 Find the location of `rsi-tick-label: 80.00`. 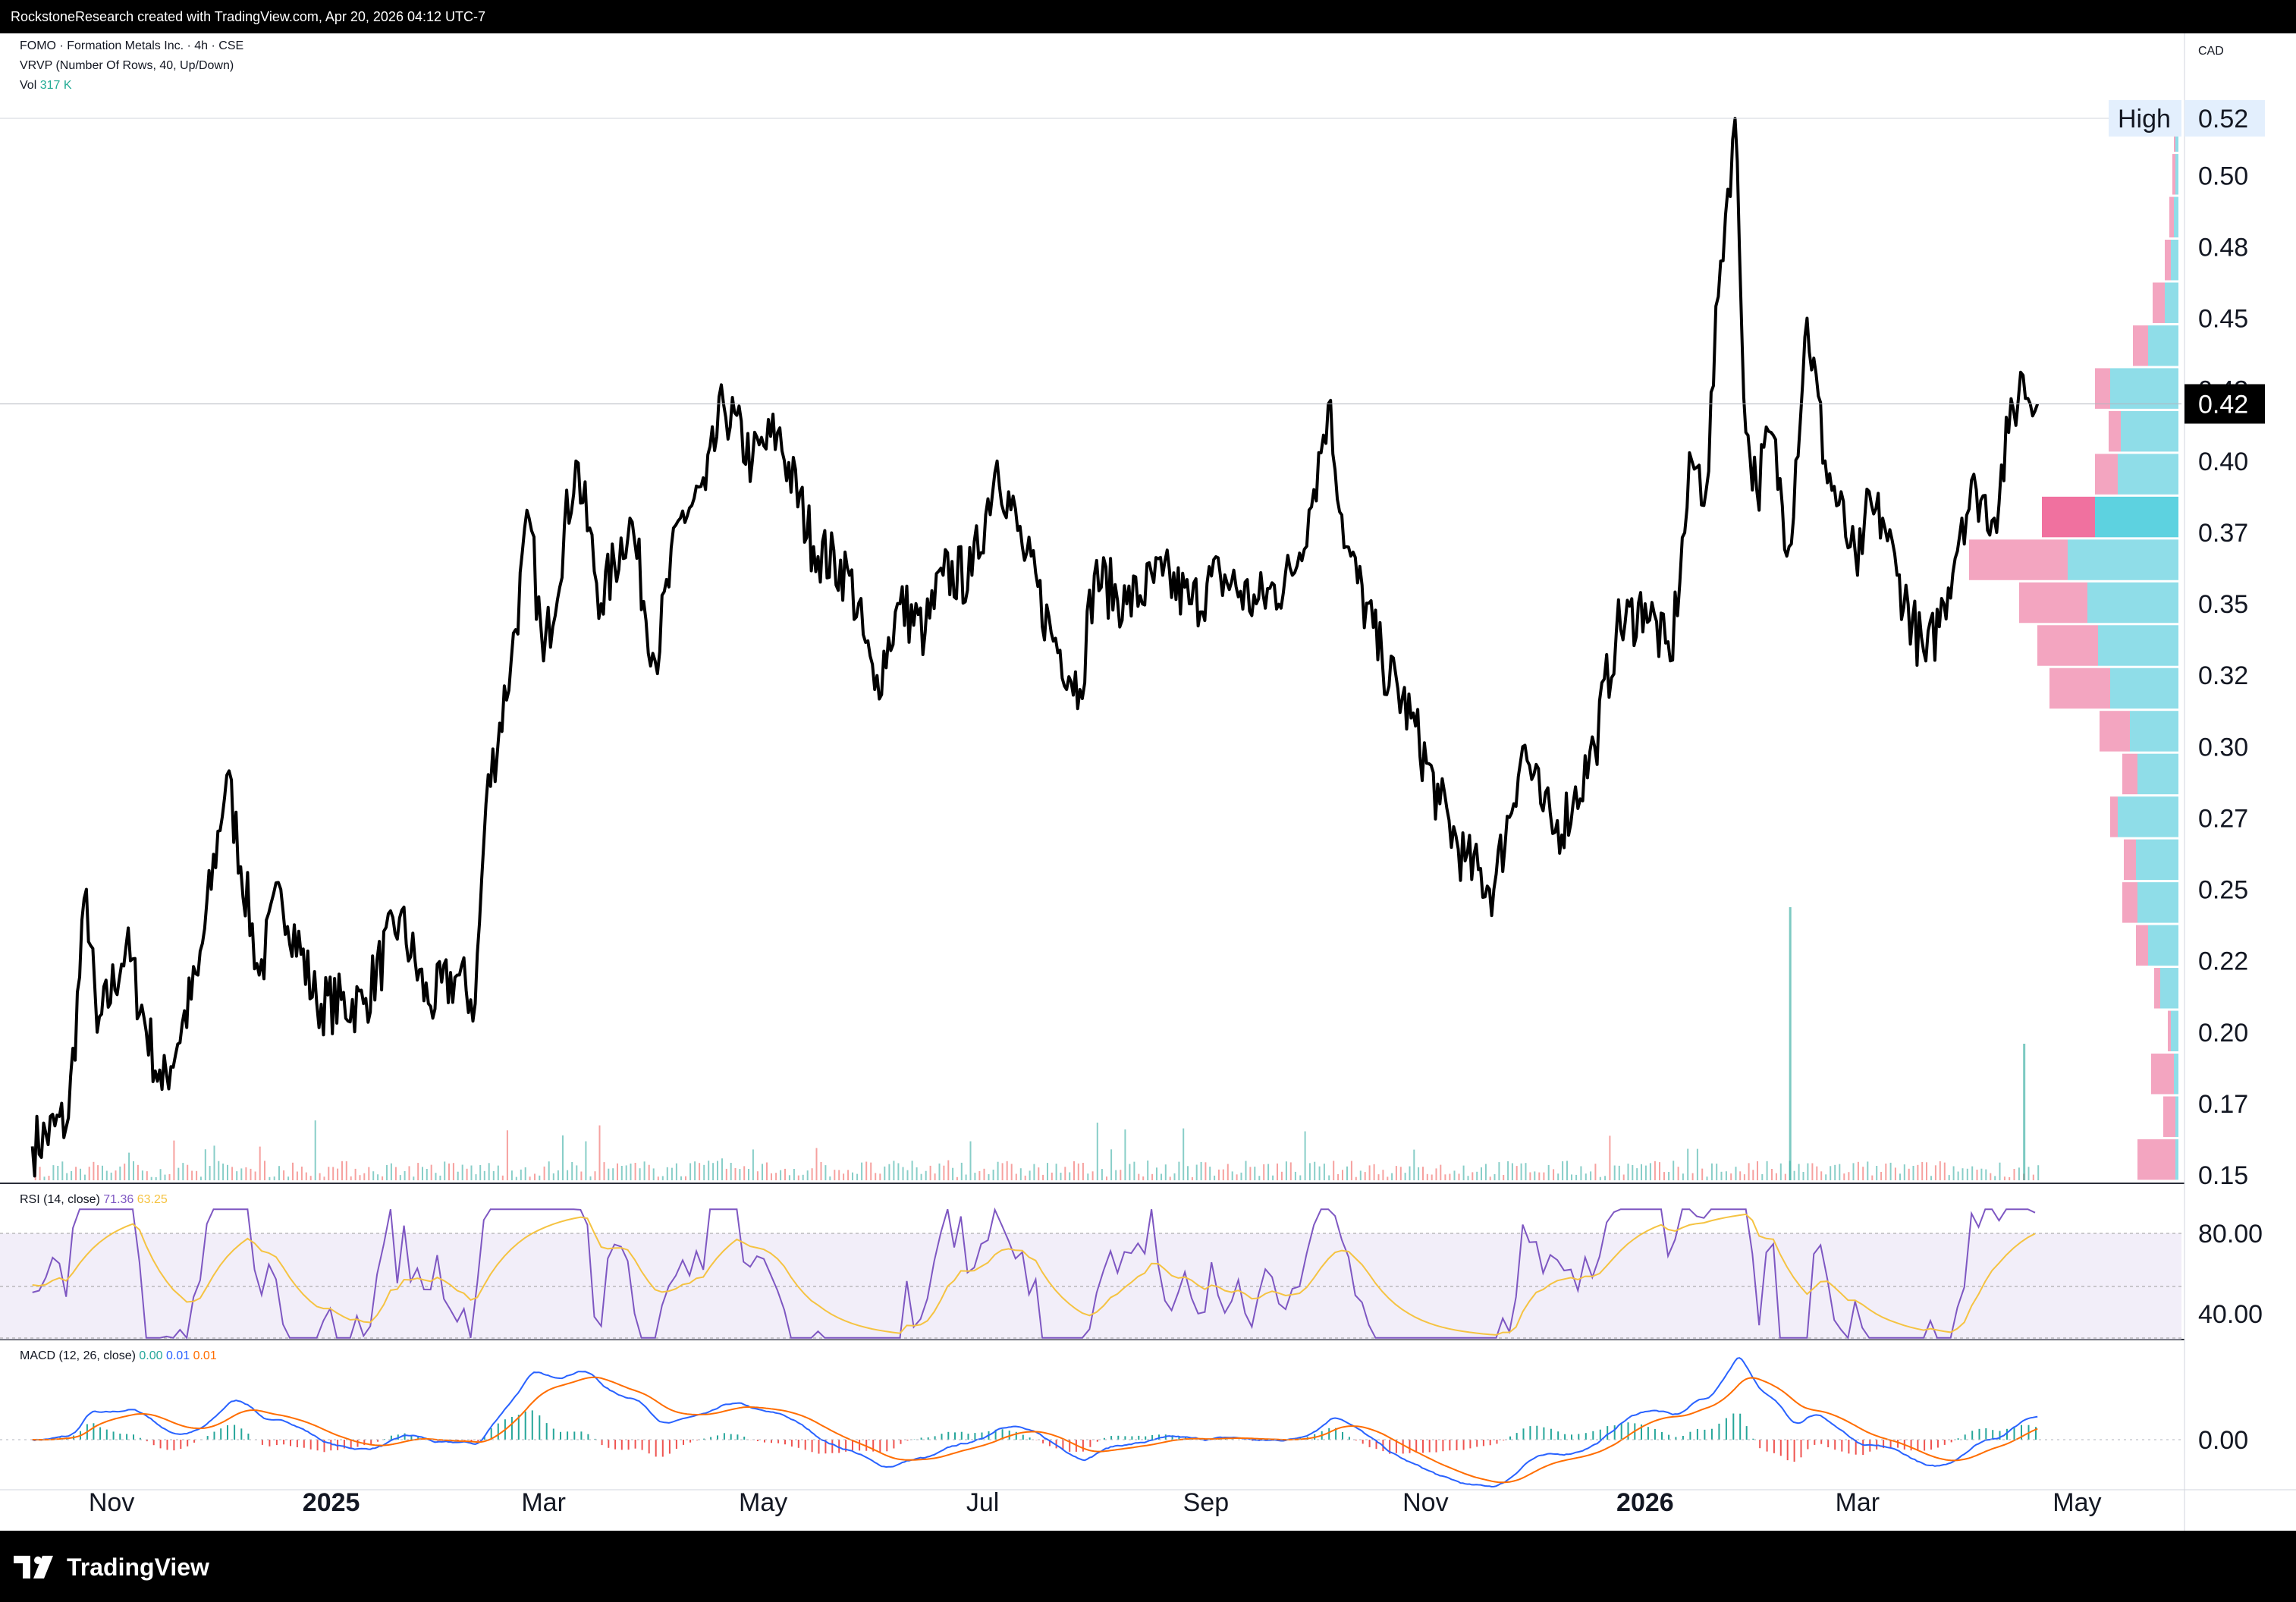

rsi-tick-label: 80.00 is located at coordinates (2230, 1234).